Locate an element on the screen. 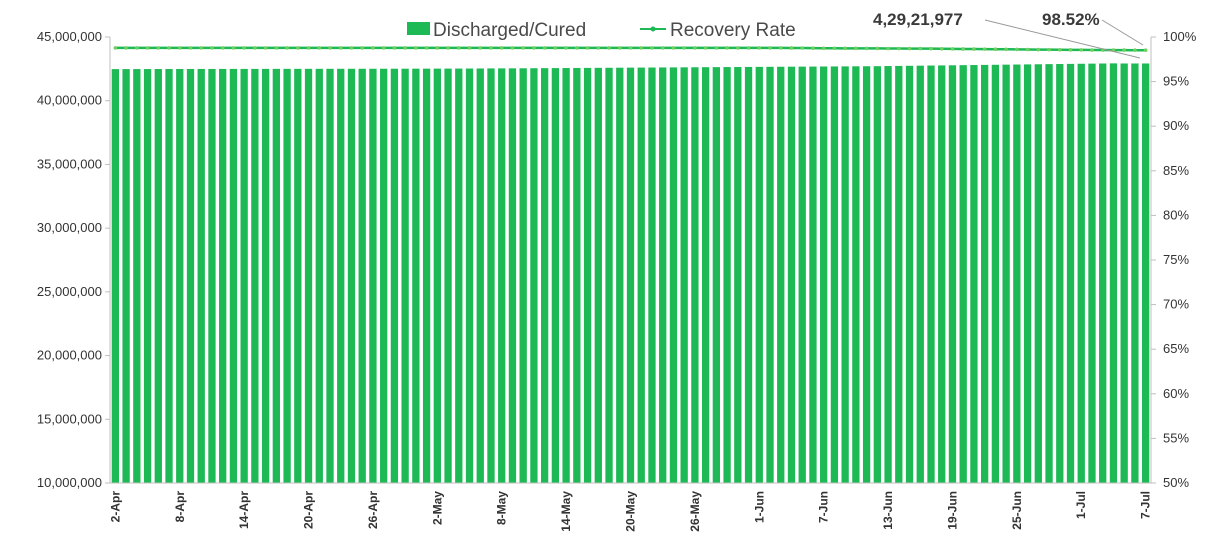 The width and height of the screenshot is (1211, 551). left-tick-label: 10,000,000 is located at coordinates (69, 482).